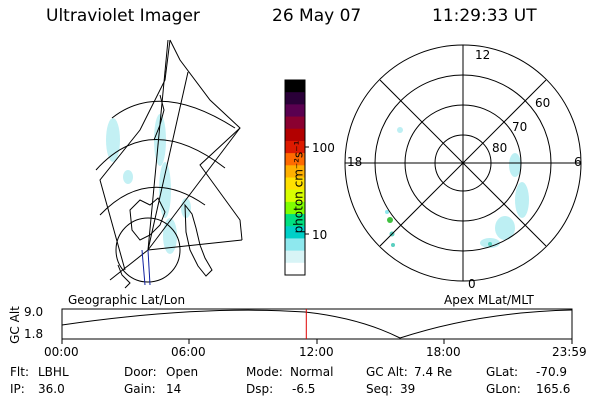 The height and width of the screenshot is (400, 600). Describe the element at coordinates (127, 300) in the screenshot. I see `geographic-panel-label: Geographic Lat/Lon` at that location.